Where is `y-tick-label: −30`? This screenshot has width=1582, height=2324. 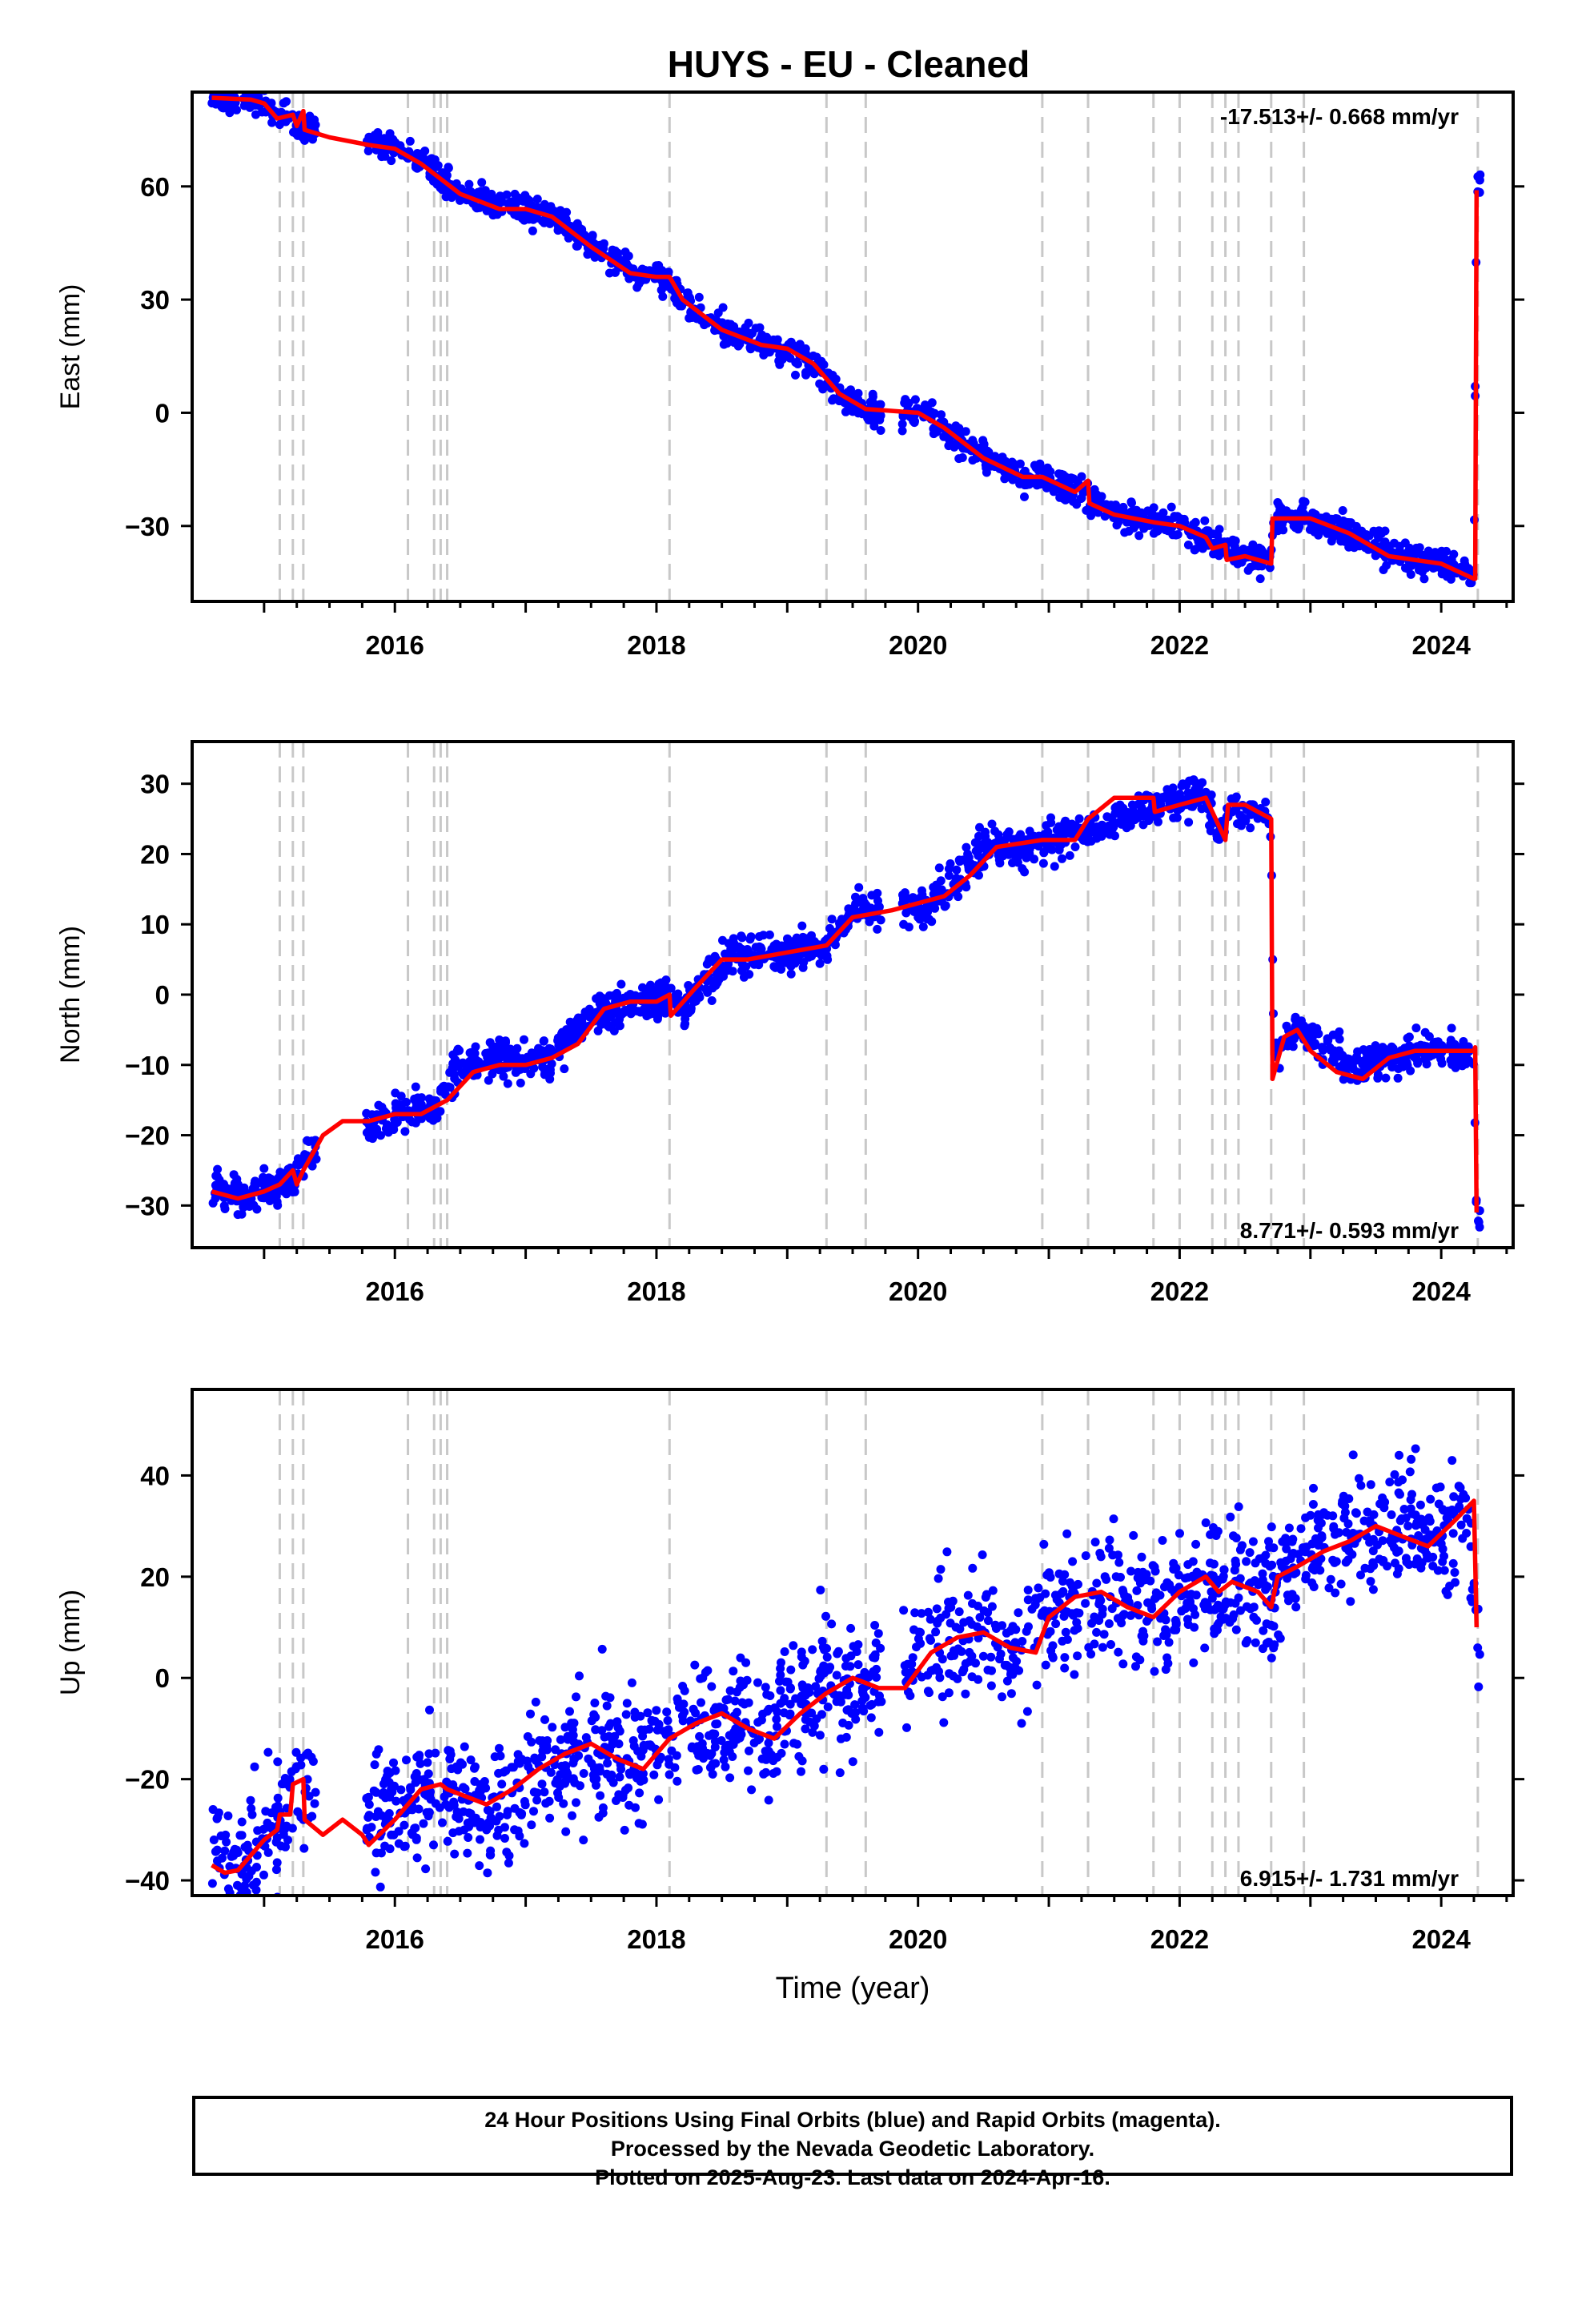 y-tick-label: −30 is located at coordinates (147, 1205).